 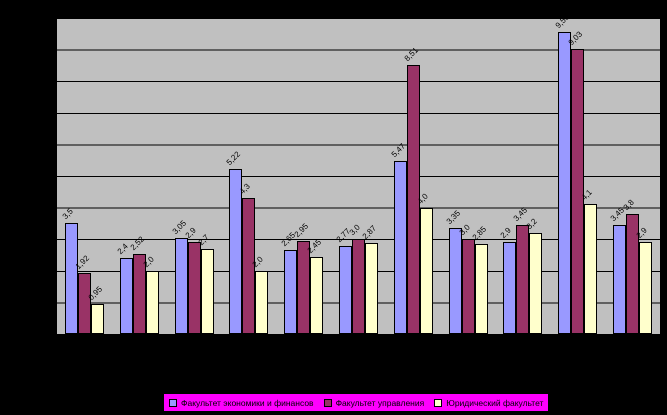 What do you see at coordinates (354, 230) in the screenshot?
I see `data-label-management: 3,0` at bounding box center [354, 230].